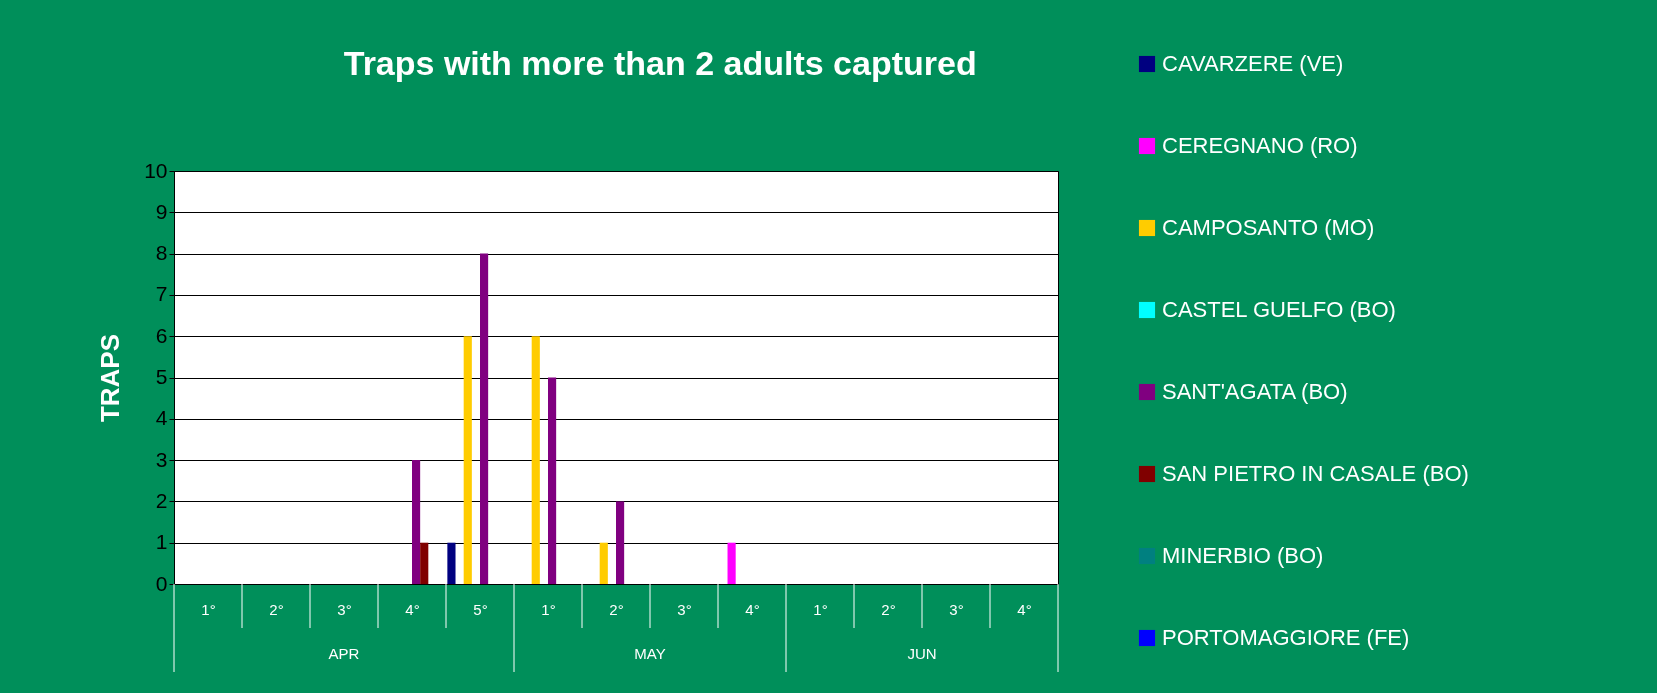 The image size is (1657, 693). I want to click on legend-label: CAVARZERE (VE), so click(1253, 63).